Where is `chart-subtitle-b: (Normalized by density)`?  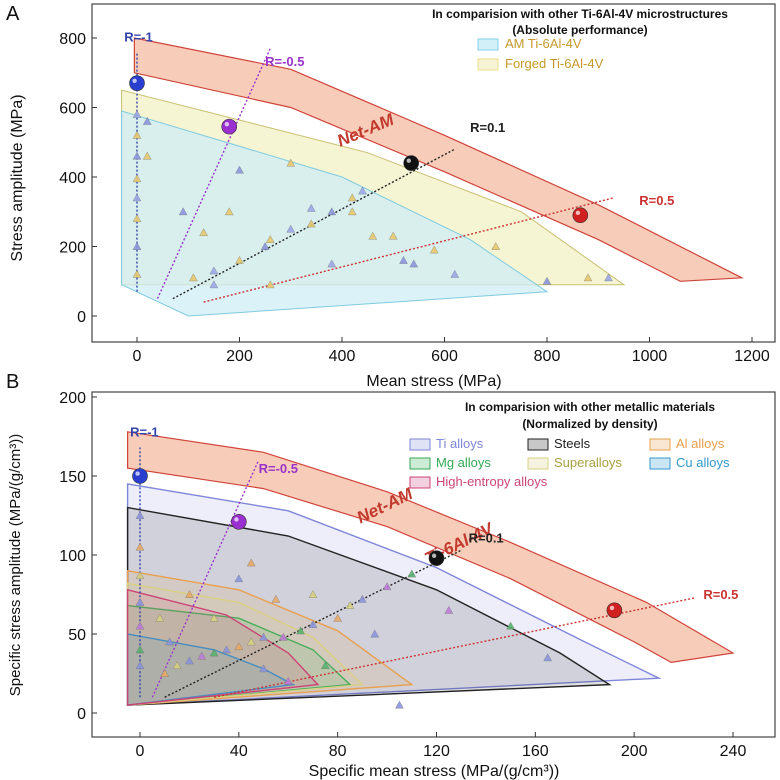
chart-subtitle-b: (Normalized by density) is located at coordinates (589, 424).